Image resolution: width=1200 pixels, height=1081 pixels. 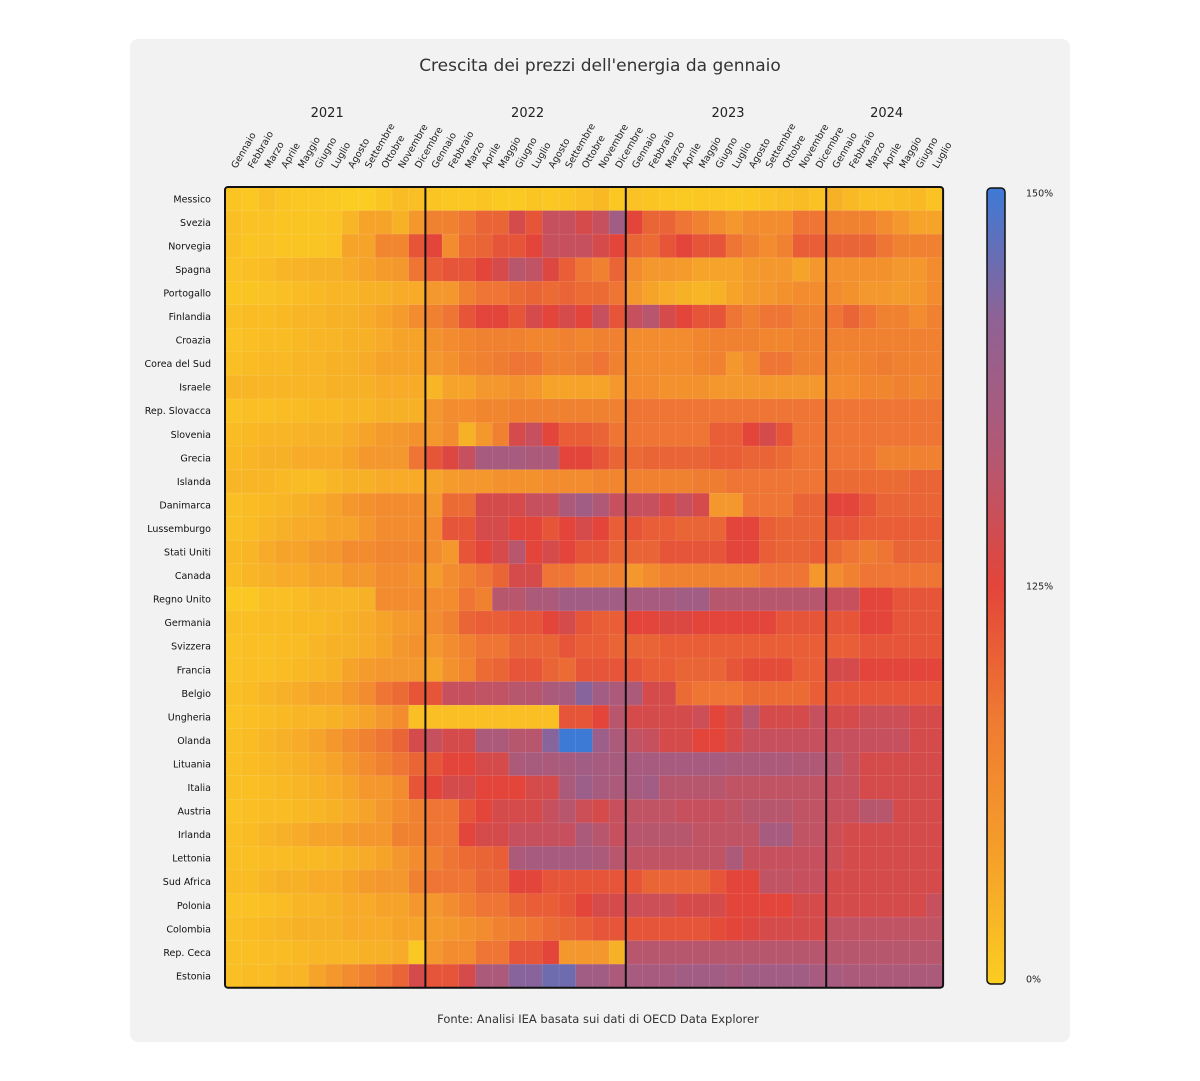 I want to click on country-label: Israele, so click(x=195, y=388).